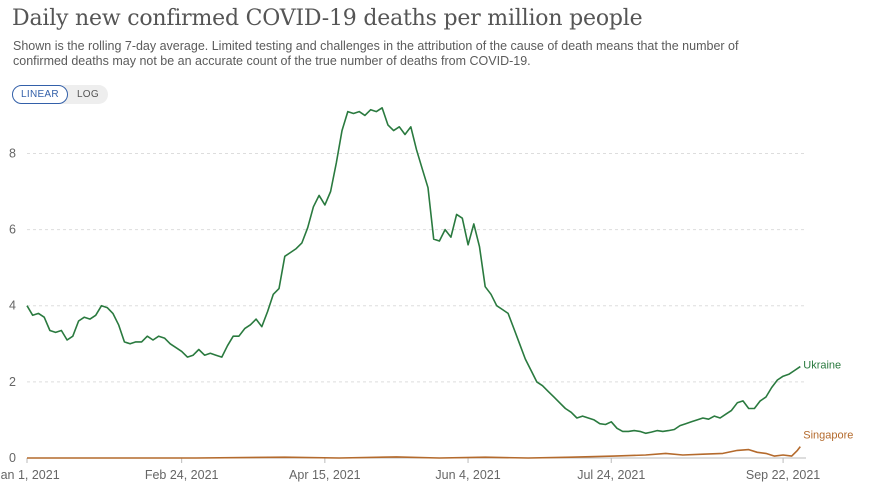  Describe the element at coordinates (467, 475) in the screenshot. I see `x-tick-label: Jun 4, 2021` at that location.